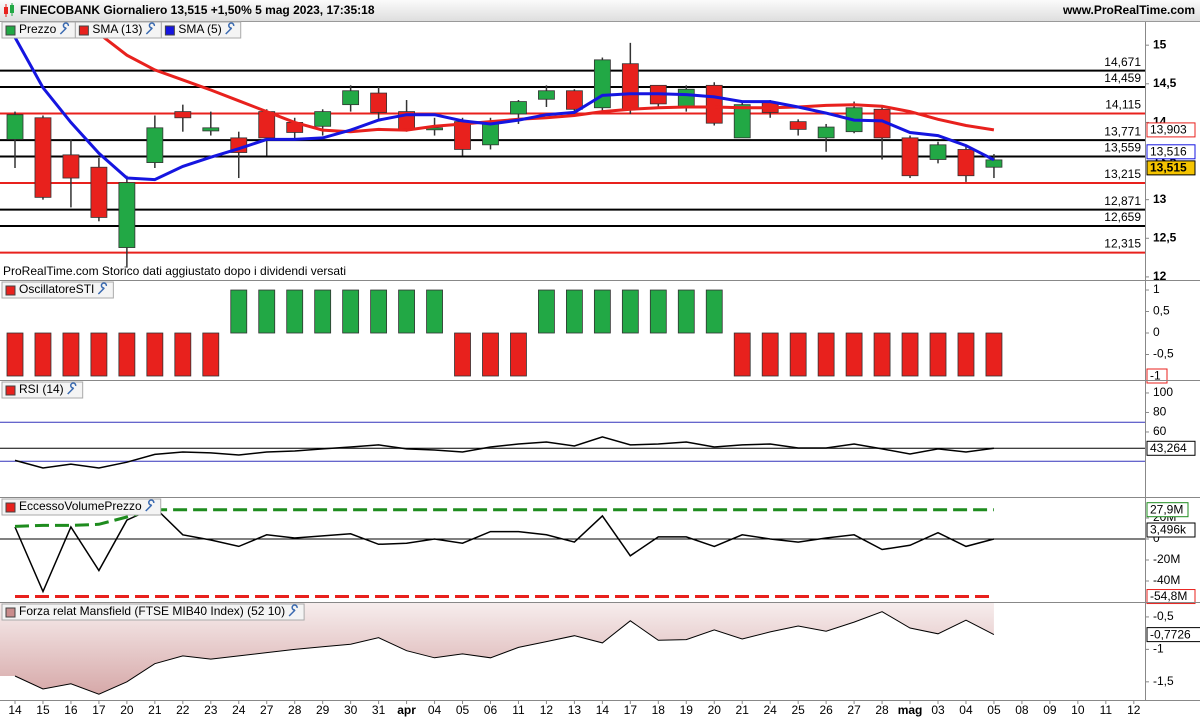 This screenshot has height=720, width=1200. What do you see at coordinates (1163, 392) in the screenshot?
I see `y-tick-label: 100` at bounding box center [1163, 392].